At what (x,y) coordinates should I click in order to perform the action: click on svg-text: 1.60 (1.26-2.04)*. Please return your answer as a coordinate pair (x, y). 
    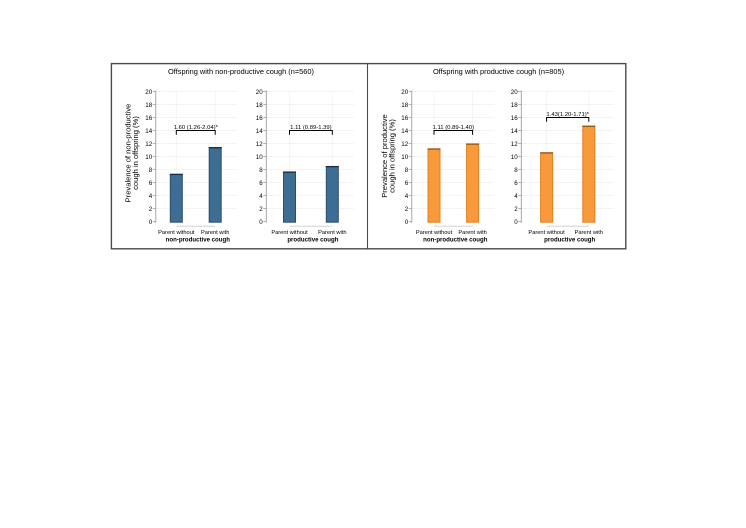
    Looking at the image, I should click on (196, 128).